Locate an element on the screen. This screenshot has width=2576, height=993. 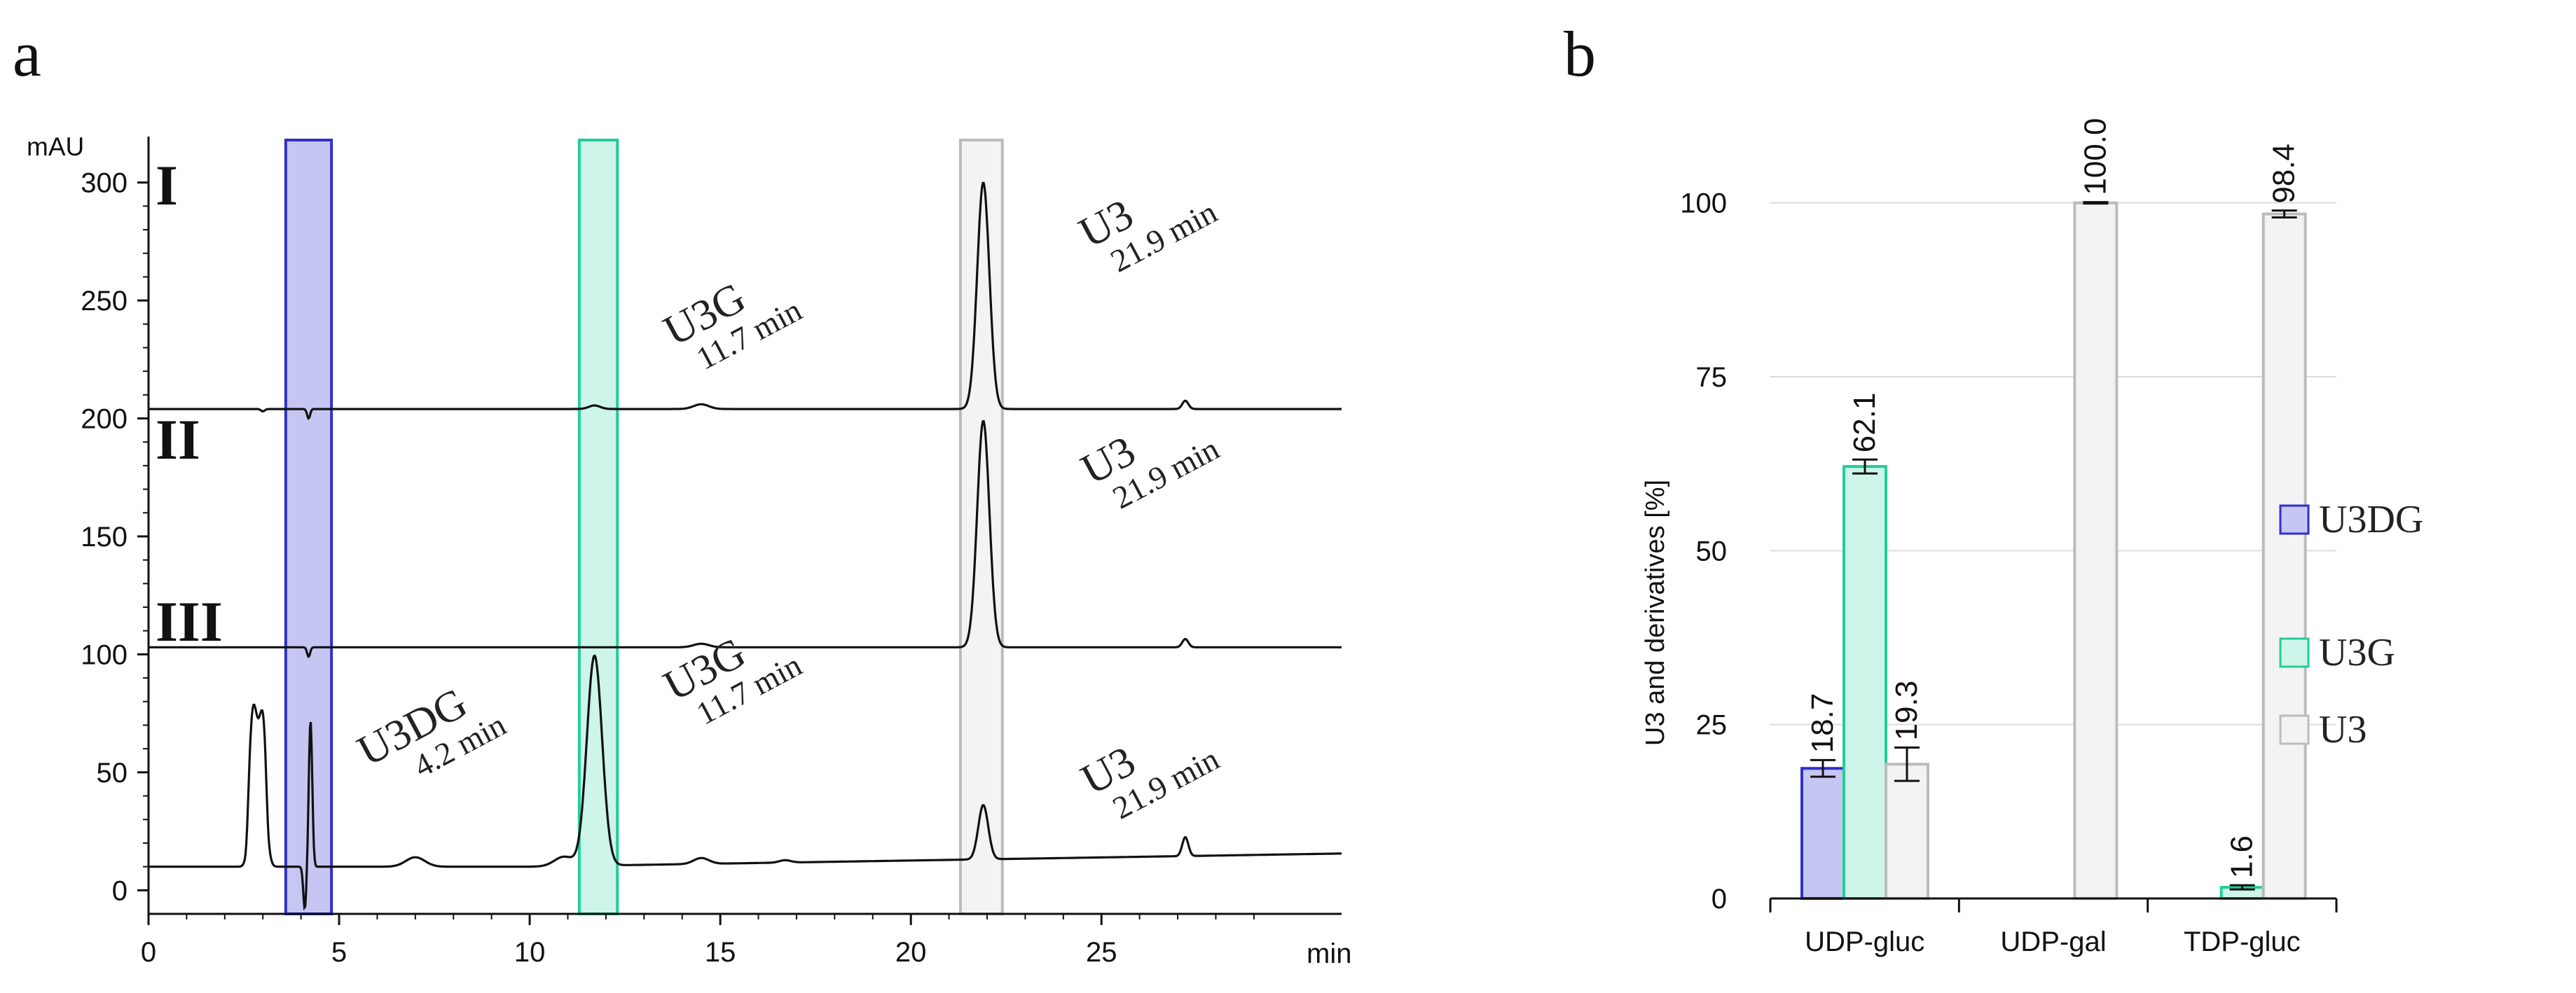
legend-label-u3dg: U3DG is located at coordinates (2371, 519).